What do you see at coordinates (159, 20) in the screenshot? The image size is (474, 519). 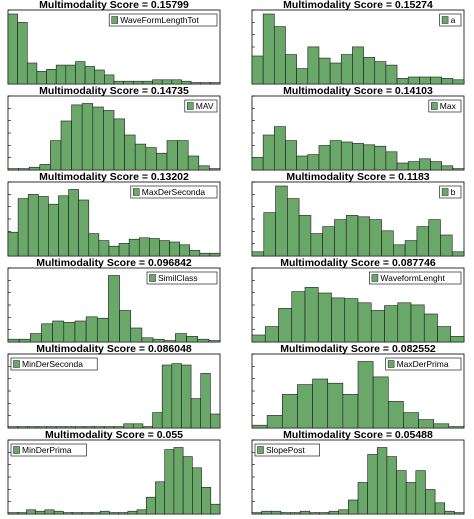 I see `legend-label: WaveFormLengthTot` at bounding box center [159, 20].